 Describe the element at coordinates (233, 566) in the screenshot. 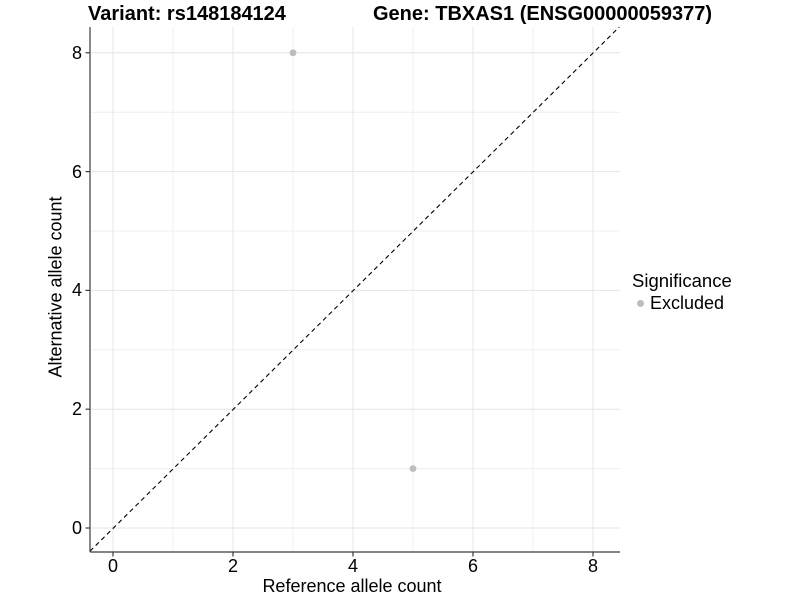

I see `x-axis-tick-label: 2` at that location.